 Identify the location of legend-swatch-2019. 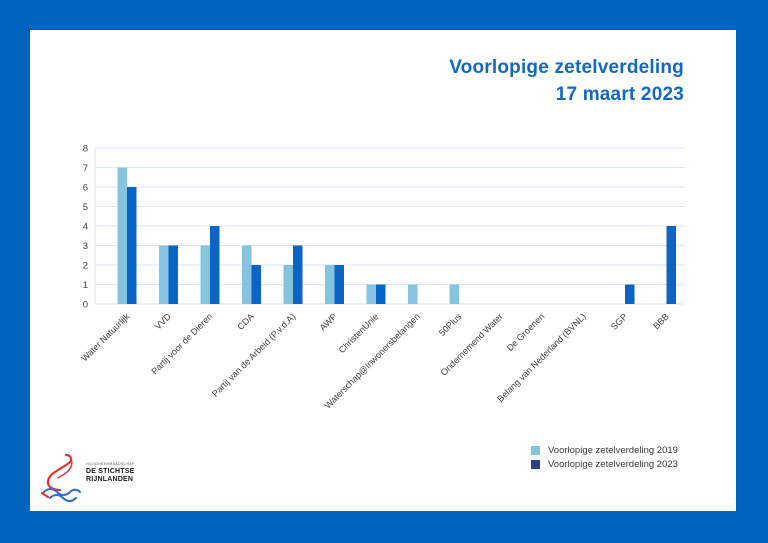
(535, 450).